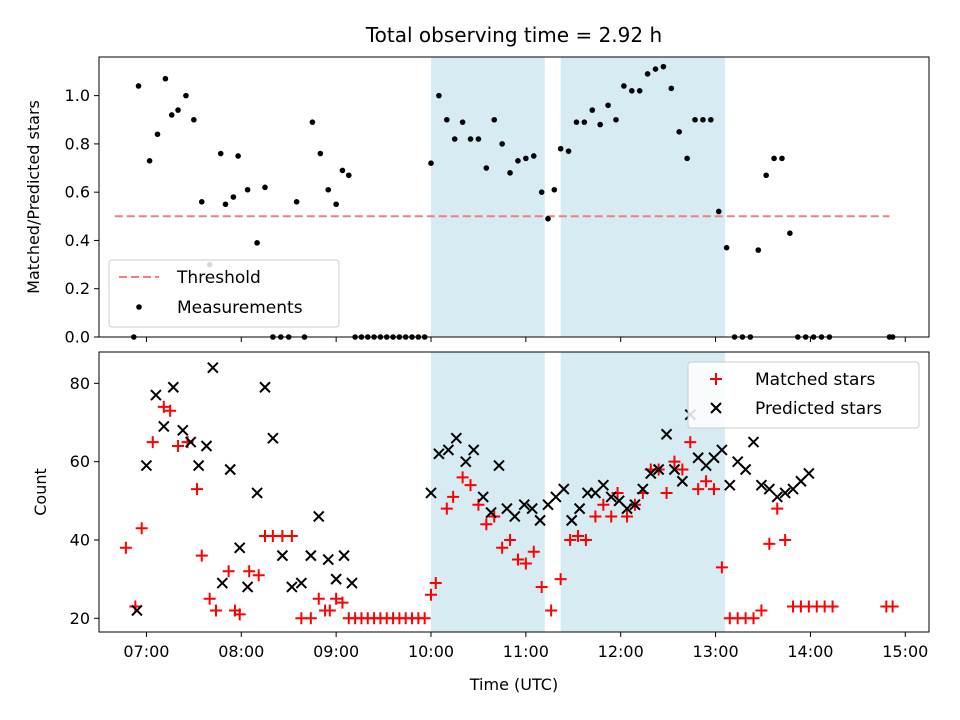 The image size is (960, 720). What do you see at coordinates (80, 539) in the screenshot?
I see `y-tick-label: 40` at bounding box center [80, 539].